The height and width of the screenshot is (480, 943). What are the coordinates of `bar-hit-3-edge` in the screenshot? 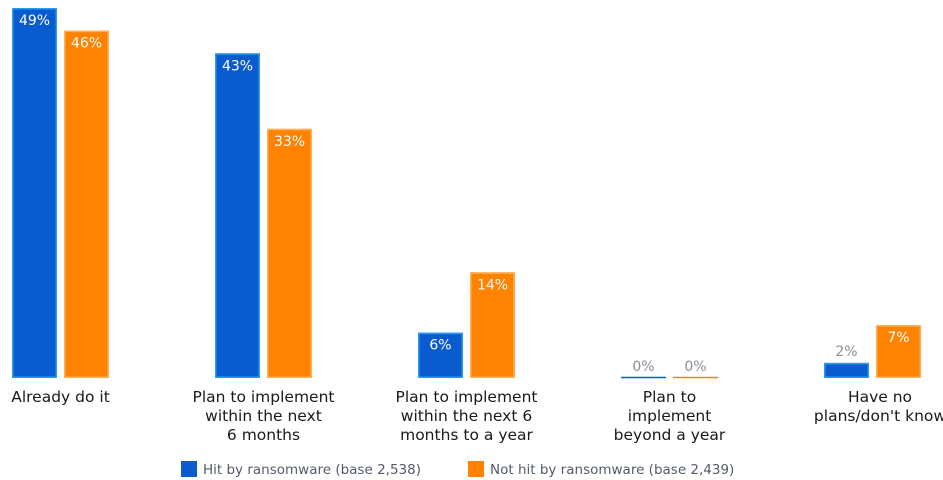 It's located at (440, 355).